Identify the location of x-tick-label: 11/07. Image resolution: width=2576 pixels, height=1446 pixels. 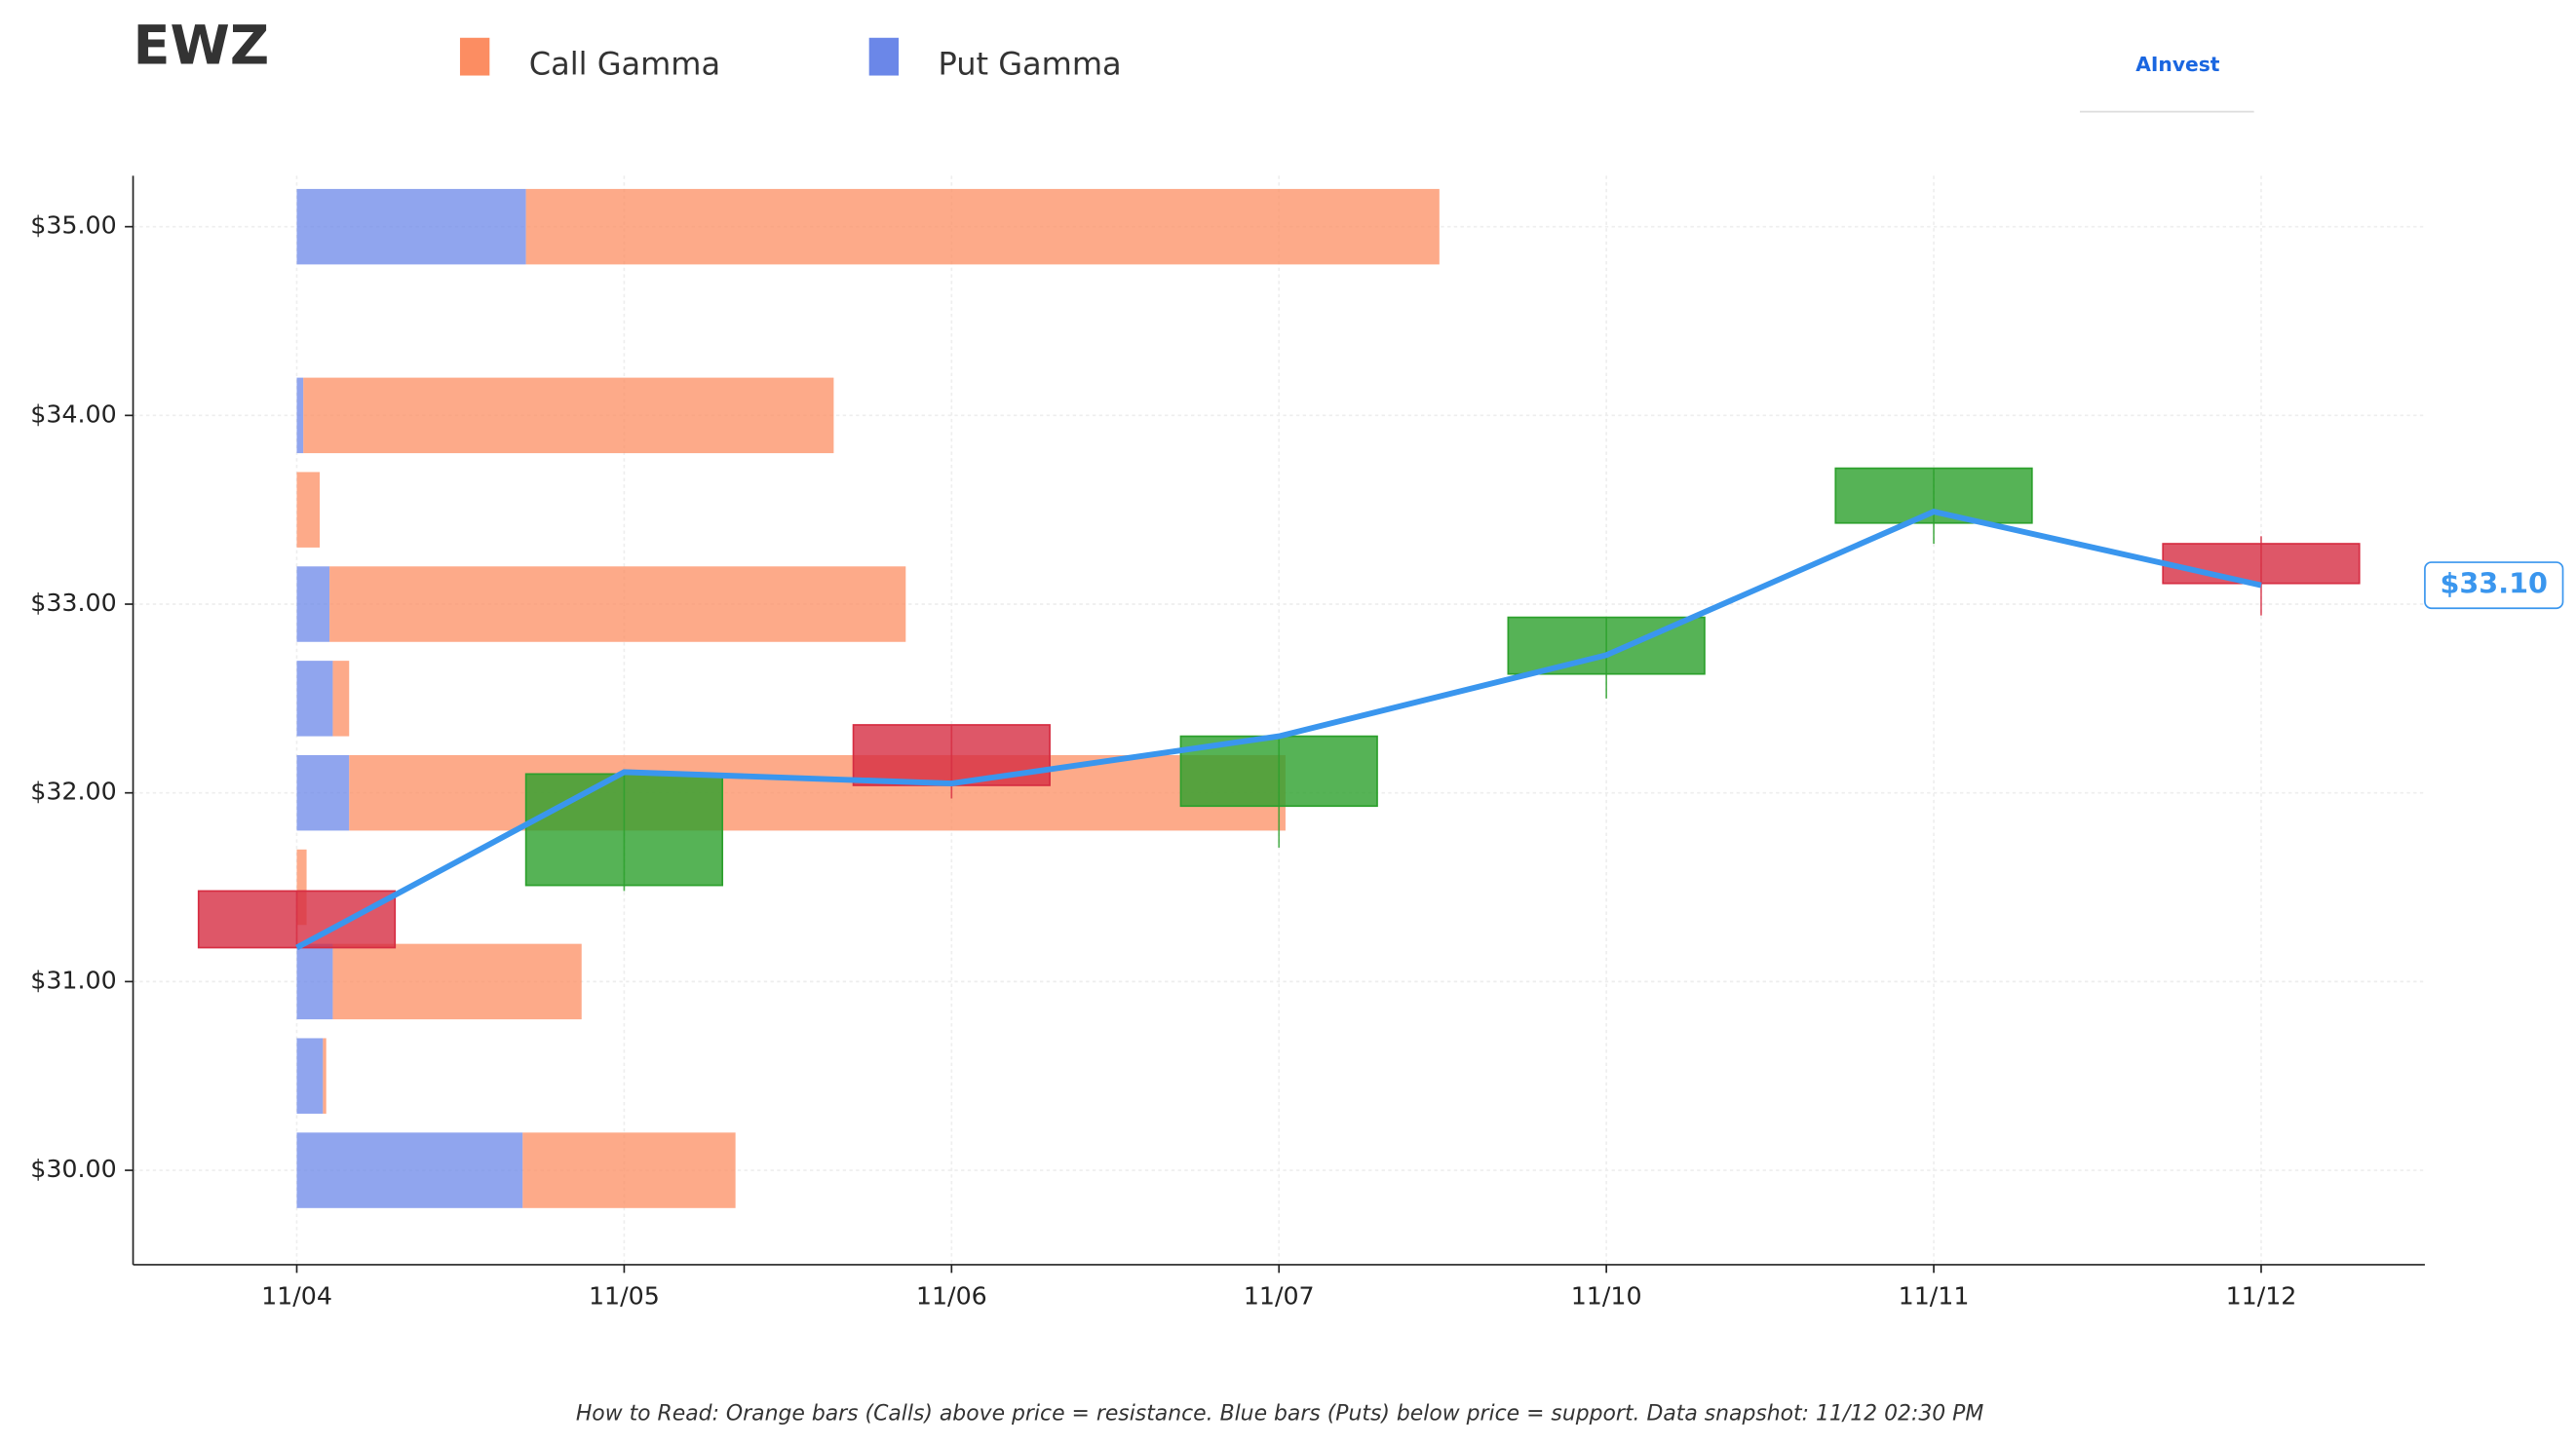
(1279, 1296).